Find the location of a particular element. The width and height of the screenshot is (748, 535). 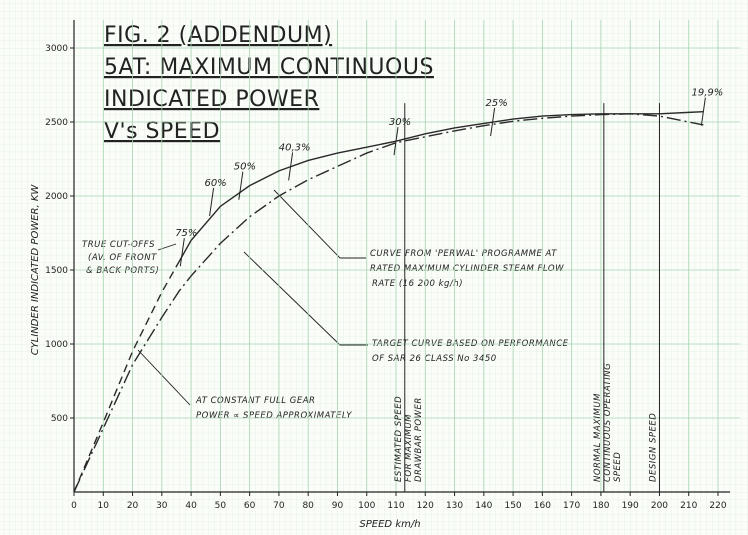

title-line: FIG. 2 (ADDENDUM) is located at coordinates (218, 35).